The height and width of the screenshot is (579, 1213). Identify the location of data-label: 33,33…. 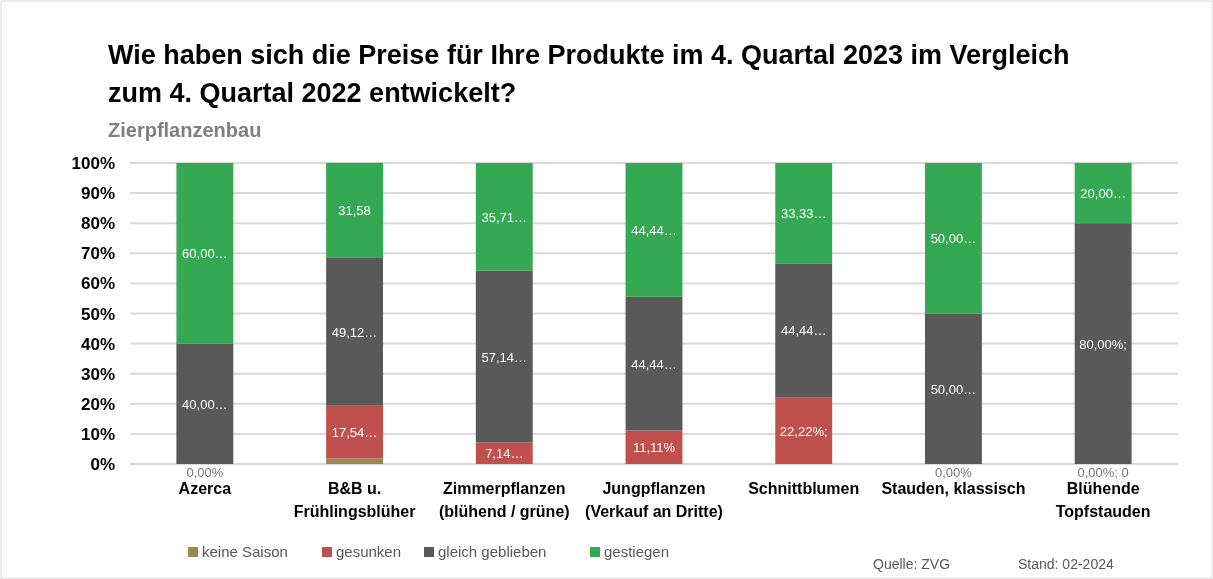
(803, 214).